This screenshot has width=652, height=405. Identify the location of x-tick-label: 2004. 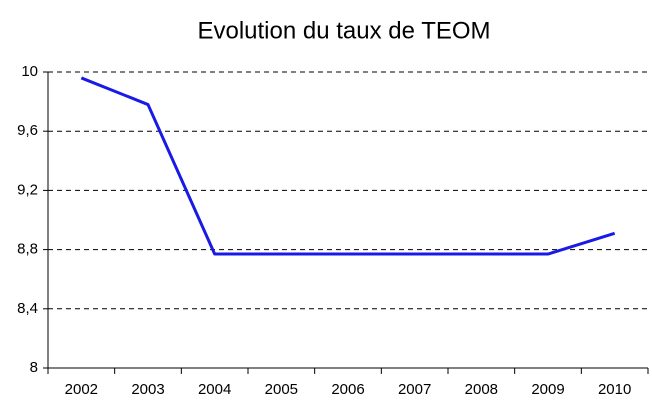
(214, 389).